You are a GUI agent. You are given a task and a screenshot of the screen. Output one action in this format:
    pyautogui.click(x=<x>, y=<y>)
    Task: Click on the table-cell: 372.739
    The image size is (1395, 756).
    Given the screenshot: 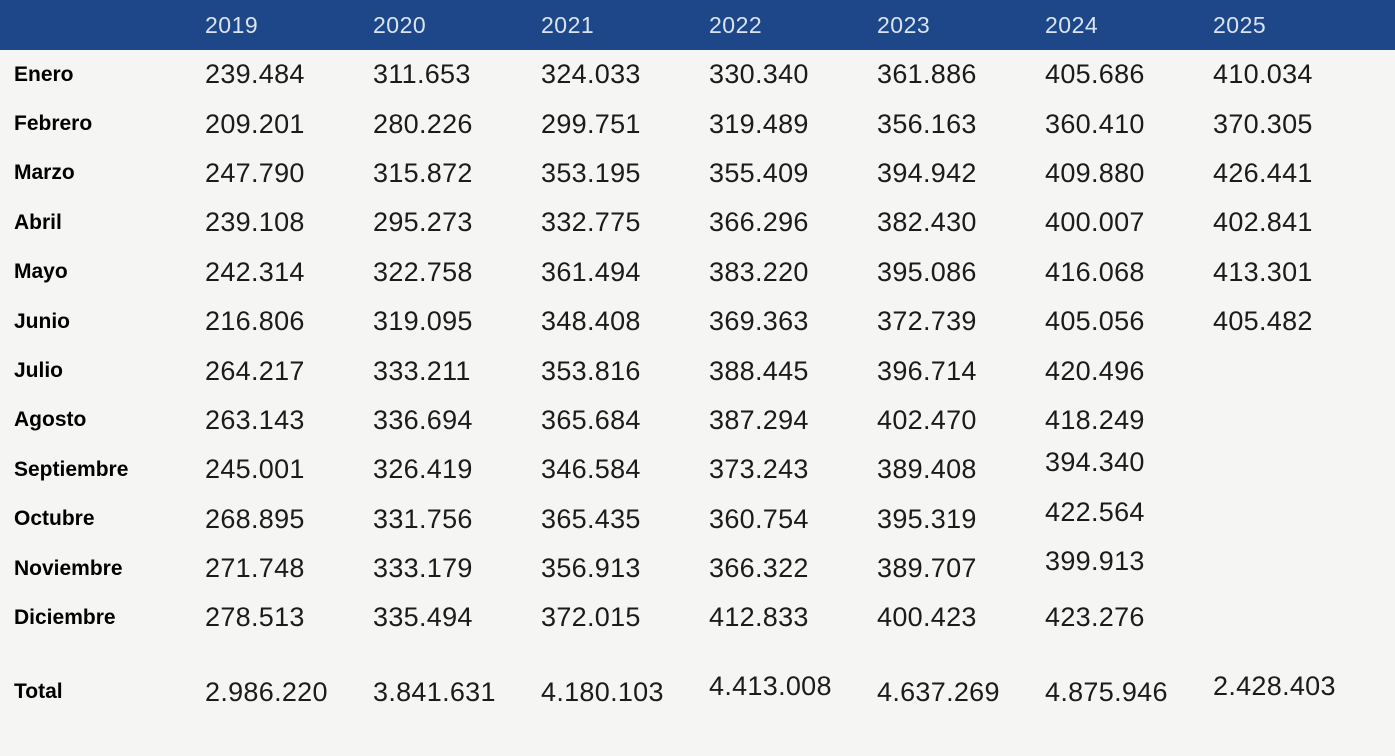 What is the action you would take?
    pyautogui.click(x=927, y=321)
    